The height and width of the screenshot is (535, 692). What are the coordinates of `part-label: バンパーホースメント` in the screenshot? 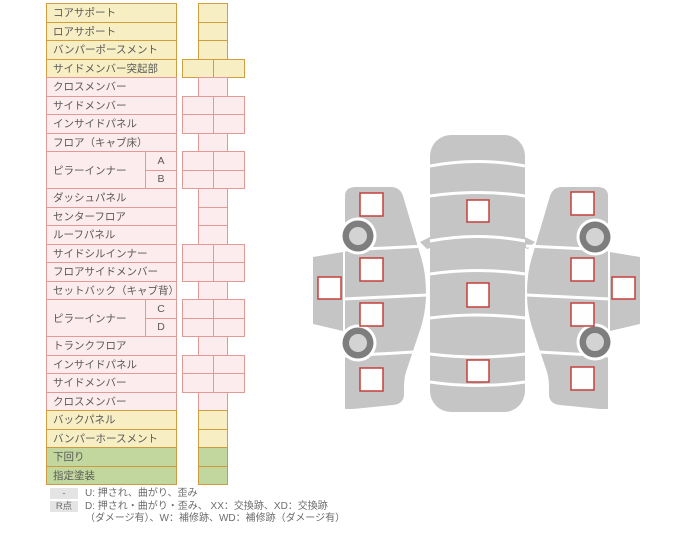 It's located at (111, 438).